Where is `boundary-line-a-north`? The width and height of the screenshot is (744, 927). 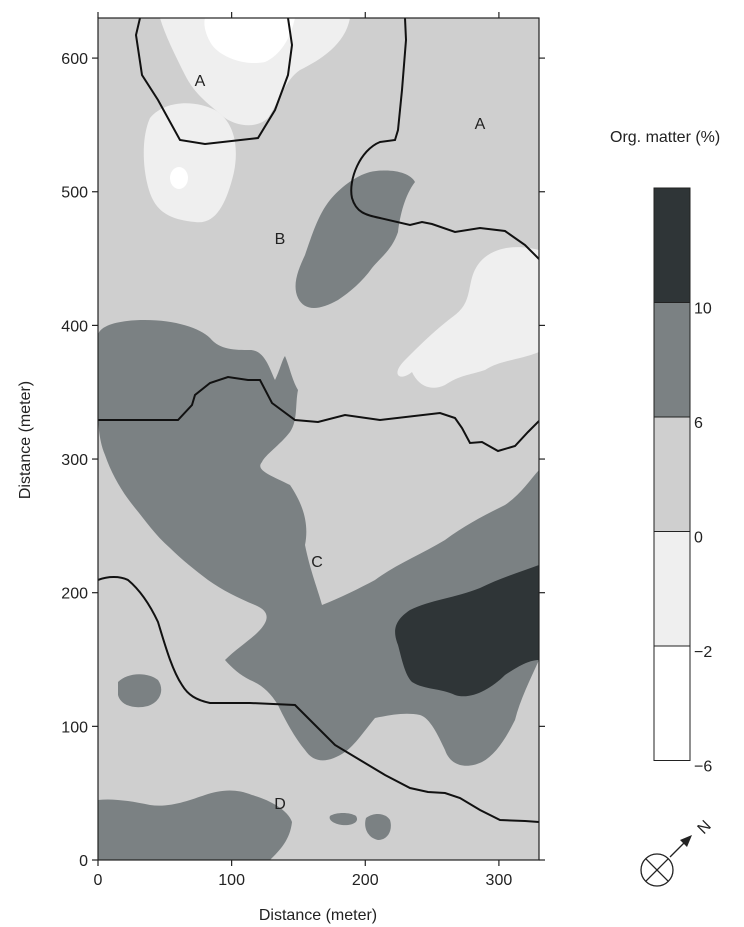
boundary-line-a-north is located at coordinates (214, 82).